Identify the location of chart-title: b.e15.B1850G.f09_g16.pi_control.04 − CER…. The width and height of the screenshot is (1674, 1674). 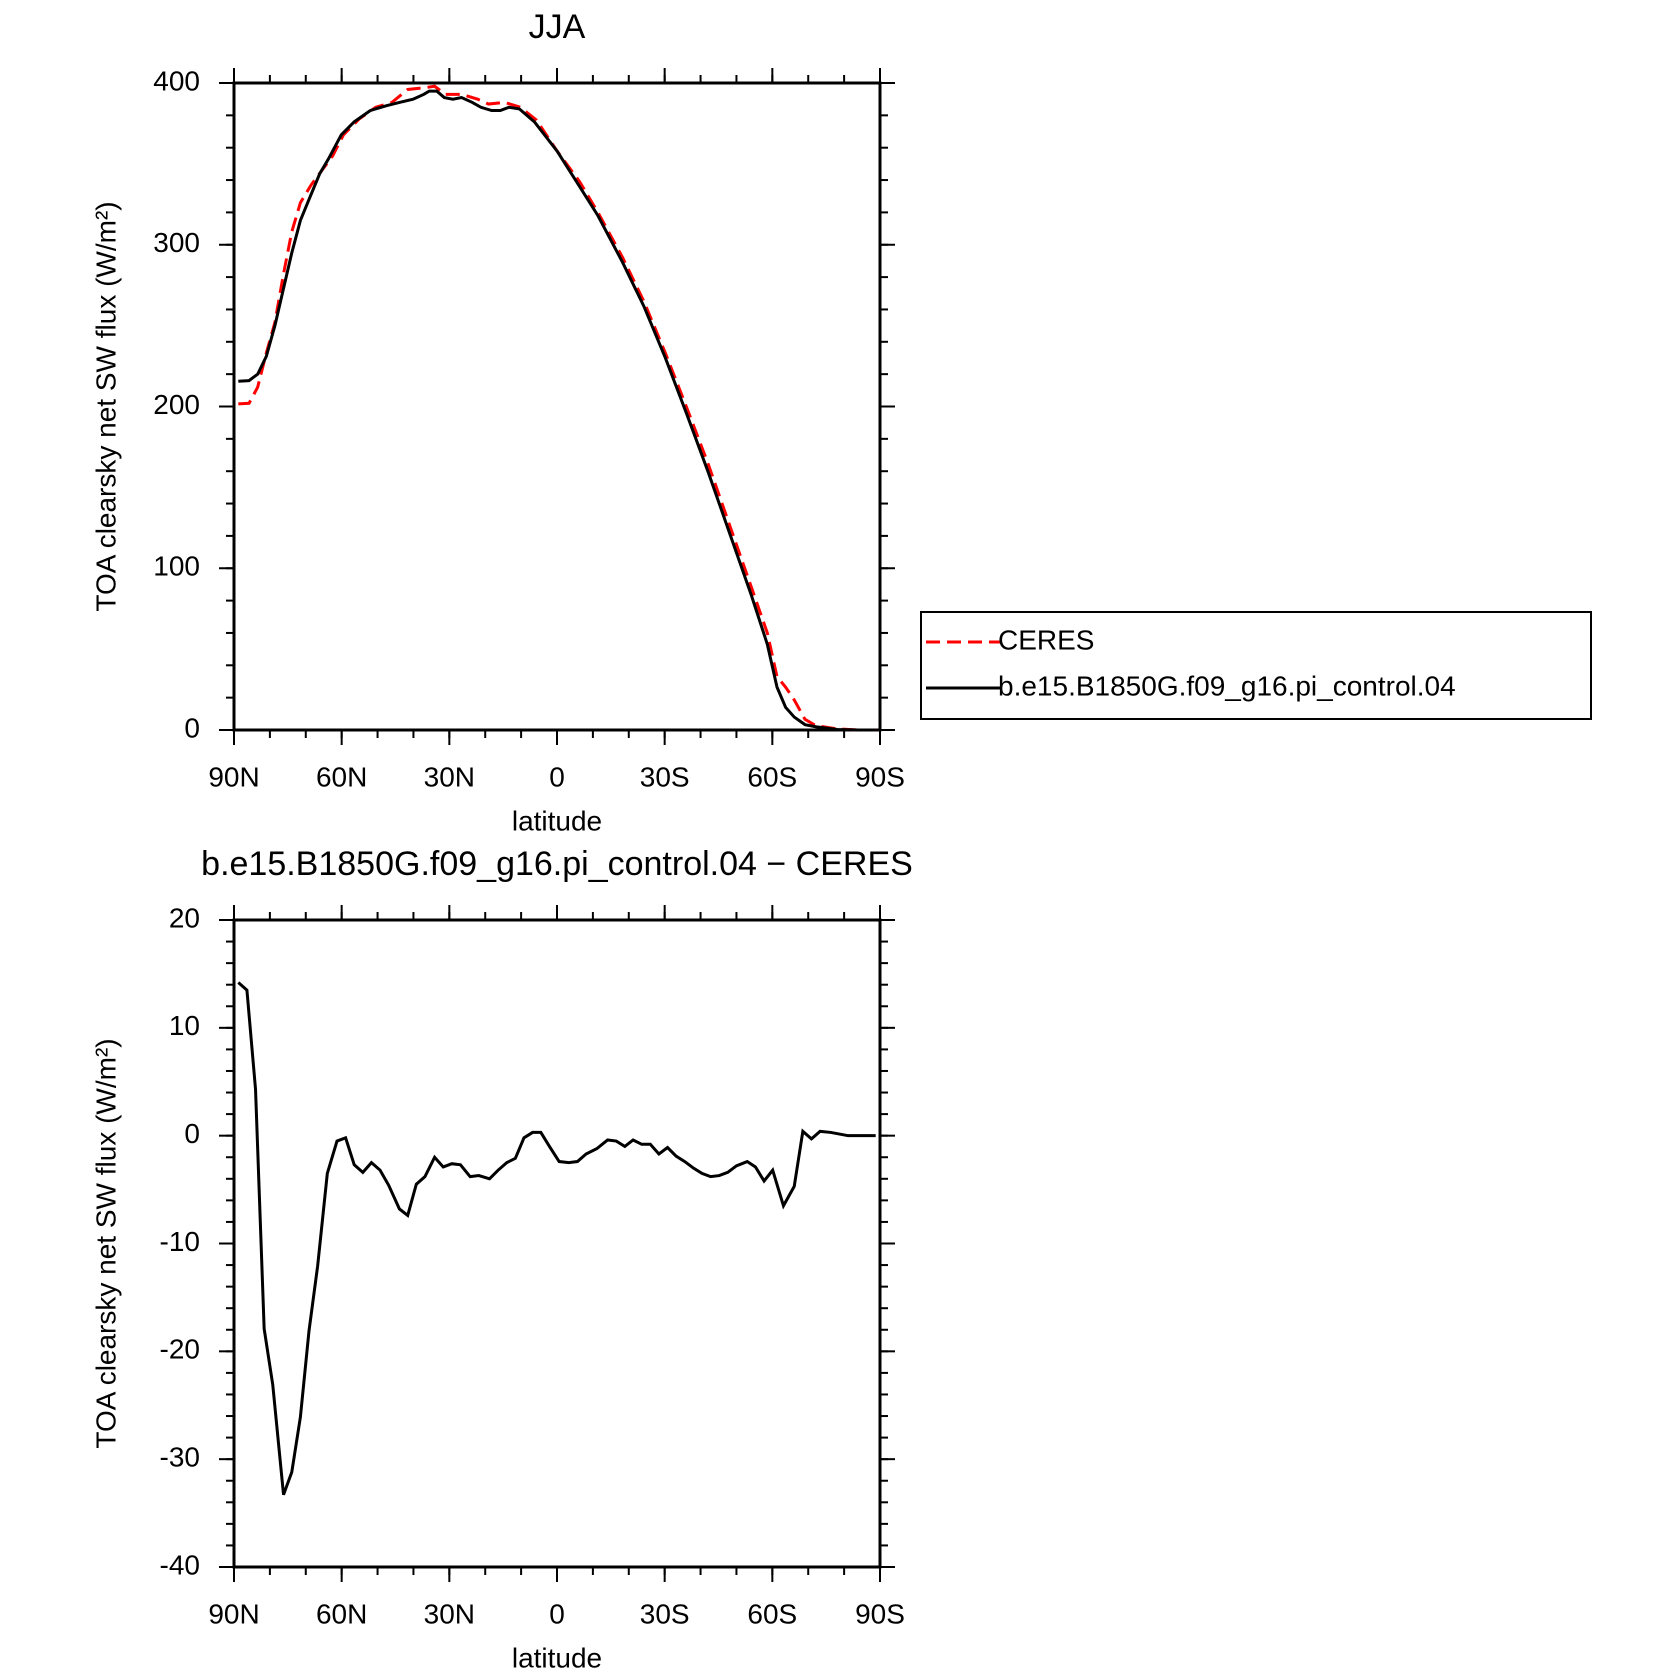
(557, 864).